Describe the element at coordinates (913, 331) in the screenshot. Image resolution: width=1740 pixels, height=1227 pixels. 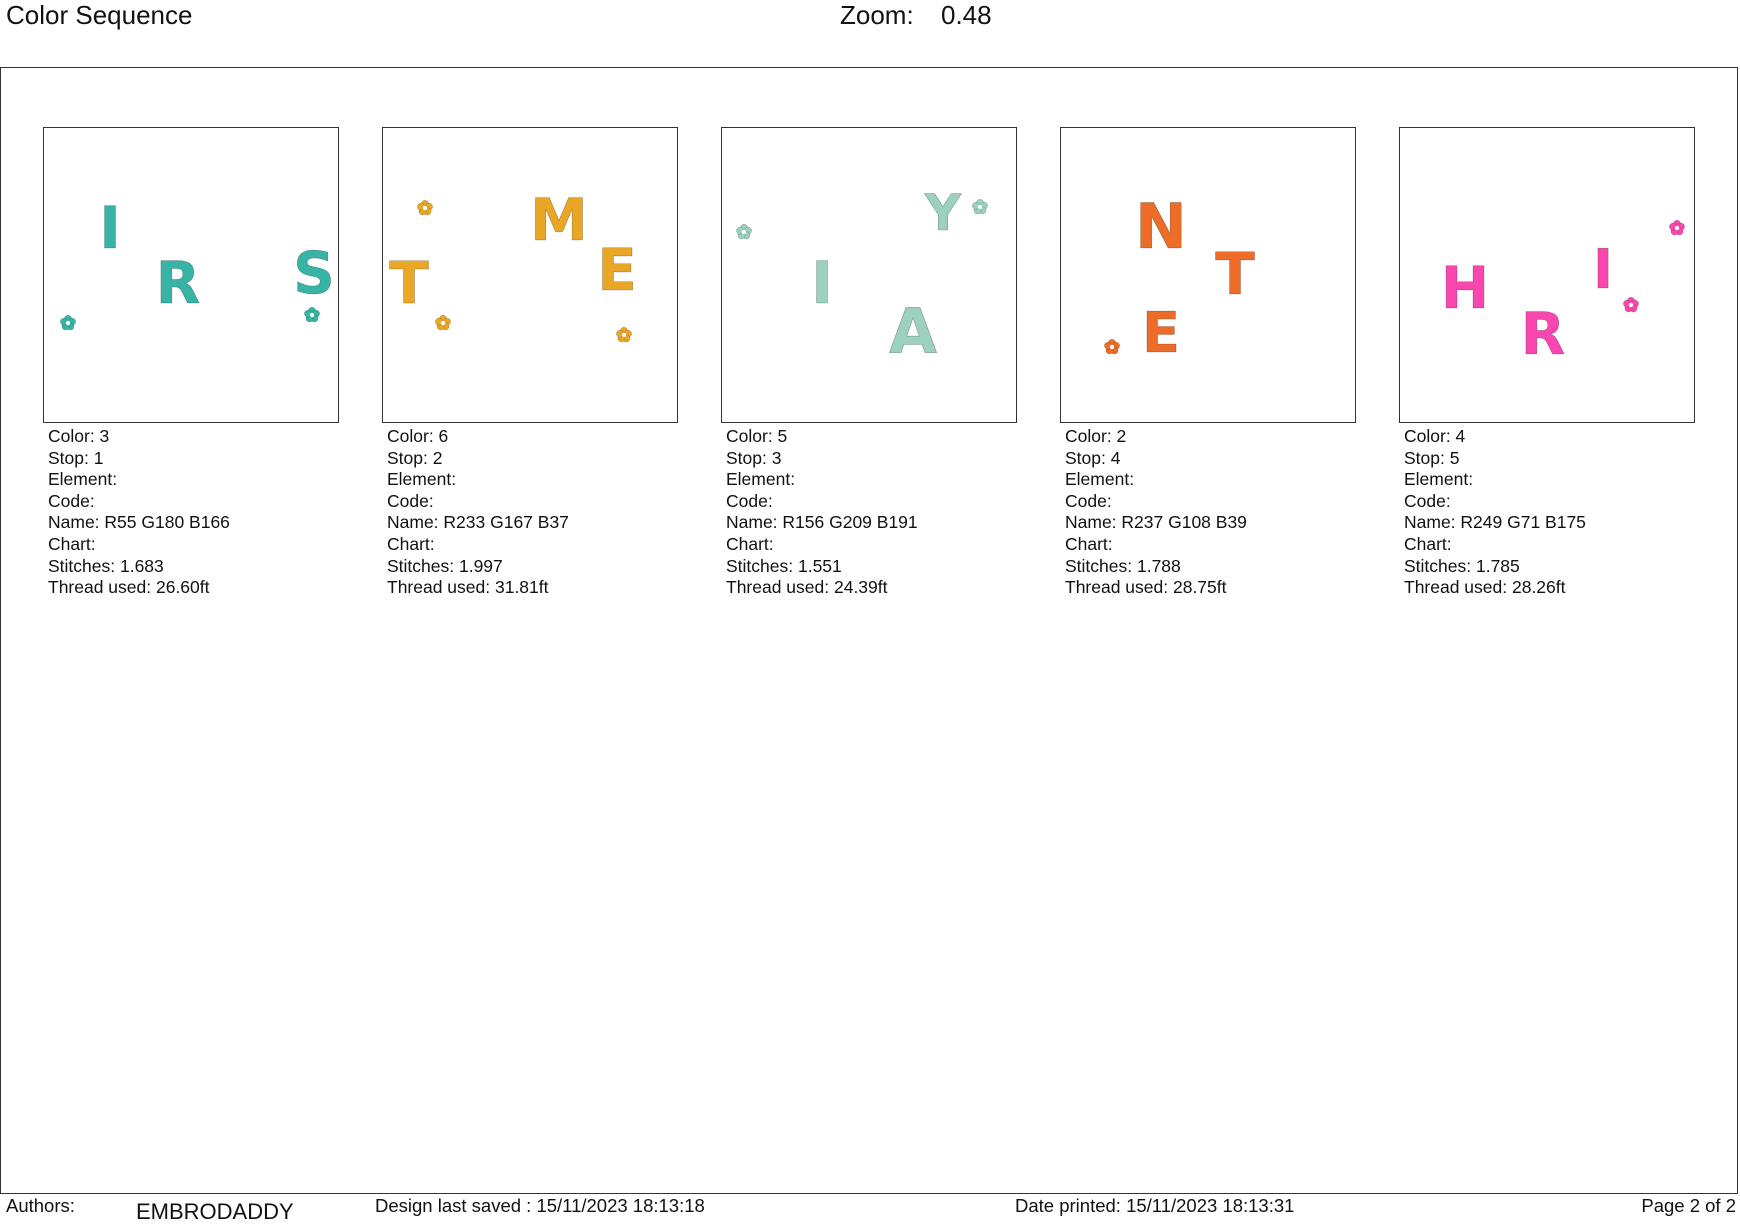
I see `glyph: A` at that location.